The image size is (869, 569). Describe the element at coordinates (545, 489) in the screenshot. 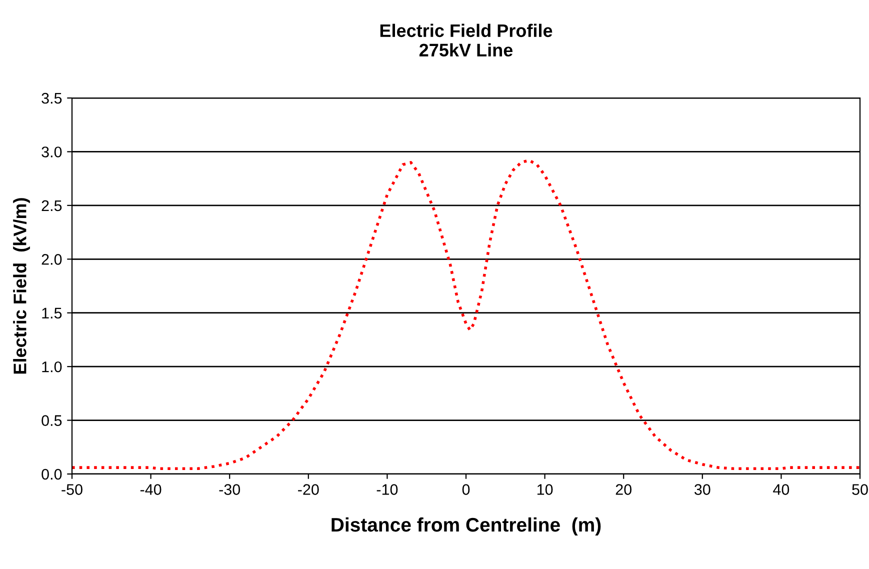

I see `x-tick-label: 10` at that location.